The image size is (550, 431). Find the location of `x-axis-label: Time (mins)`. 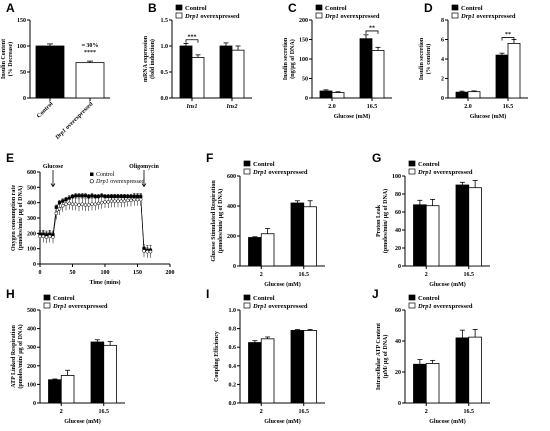

x-axis-label: Time (mins) is located at coordinates (104, 282).